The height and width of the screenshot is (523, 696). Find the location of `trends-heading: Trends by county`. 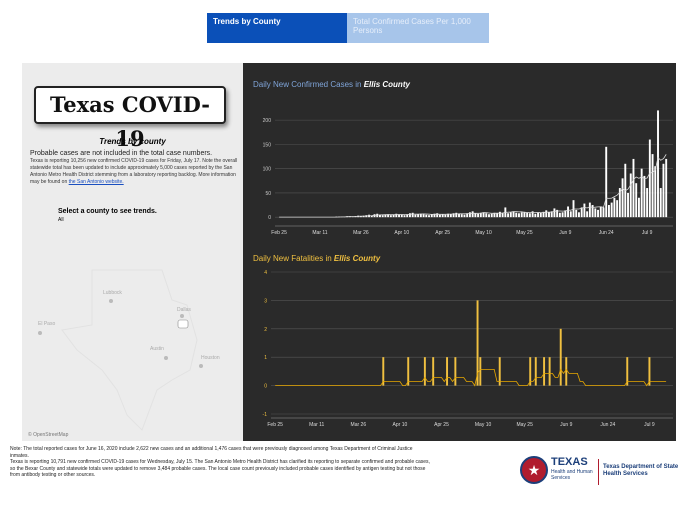

trends-heading: Trends by county is located at coordinates (132, 141).